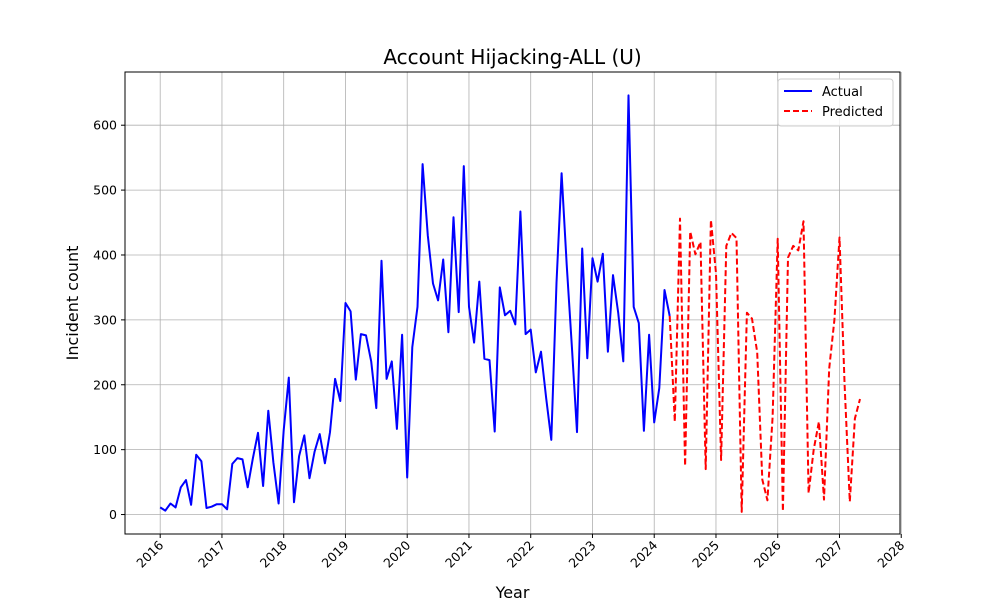 The width and height of the screenshot is (1000, 600). What do you see at coordinates (72, 303) in the screenshot?
I see `y-axis-title: Incident count` at bounding box center [72, 303].